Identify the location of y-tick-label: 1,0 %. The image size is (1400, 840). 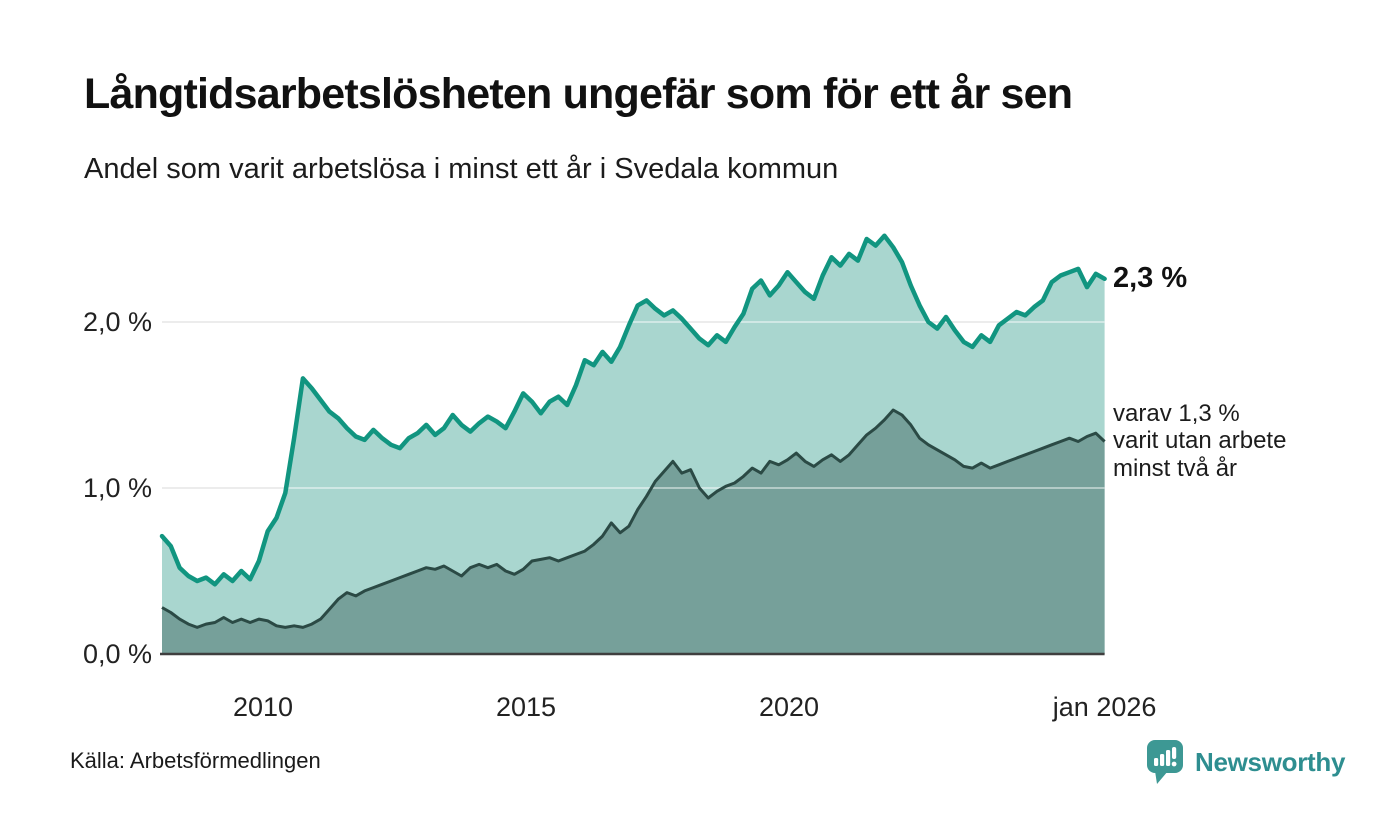
(117, 488).